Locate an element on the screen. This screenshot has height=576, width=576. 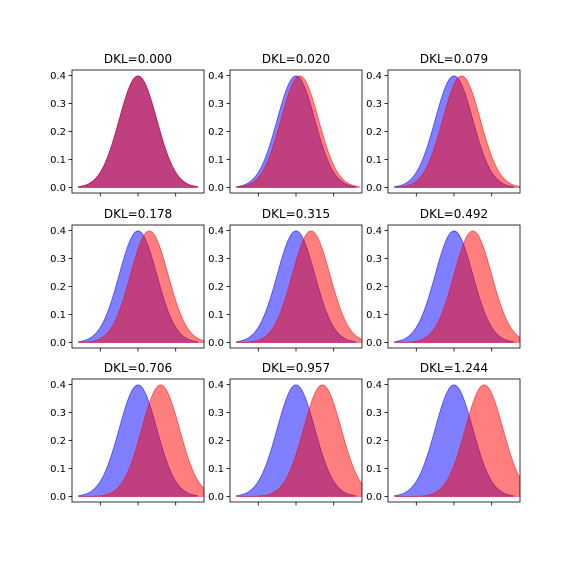
subplot-title: DKL=0.315 is located at coordinates (296, 214).